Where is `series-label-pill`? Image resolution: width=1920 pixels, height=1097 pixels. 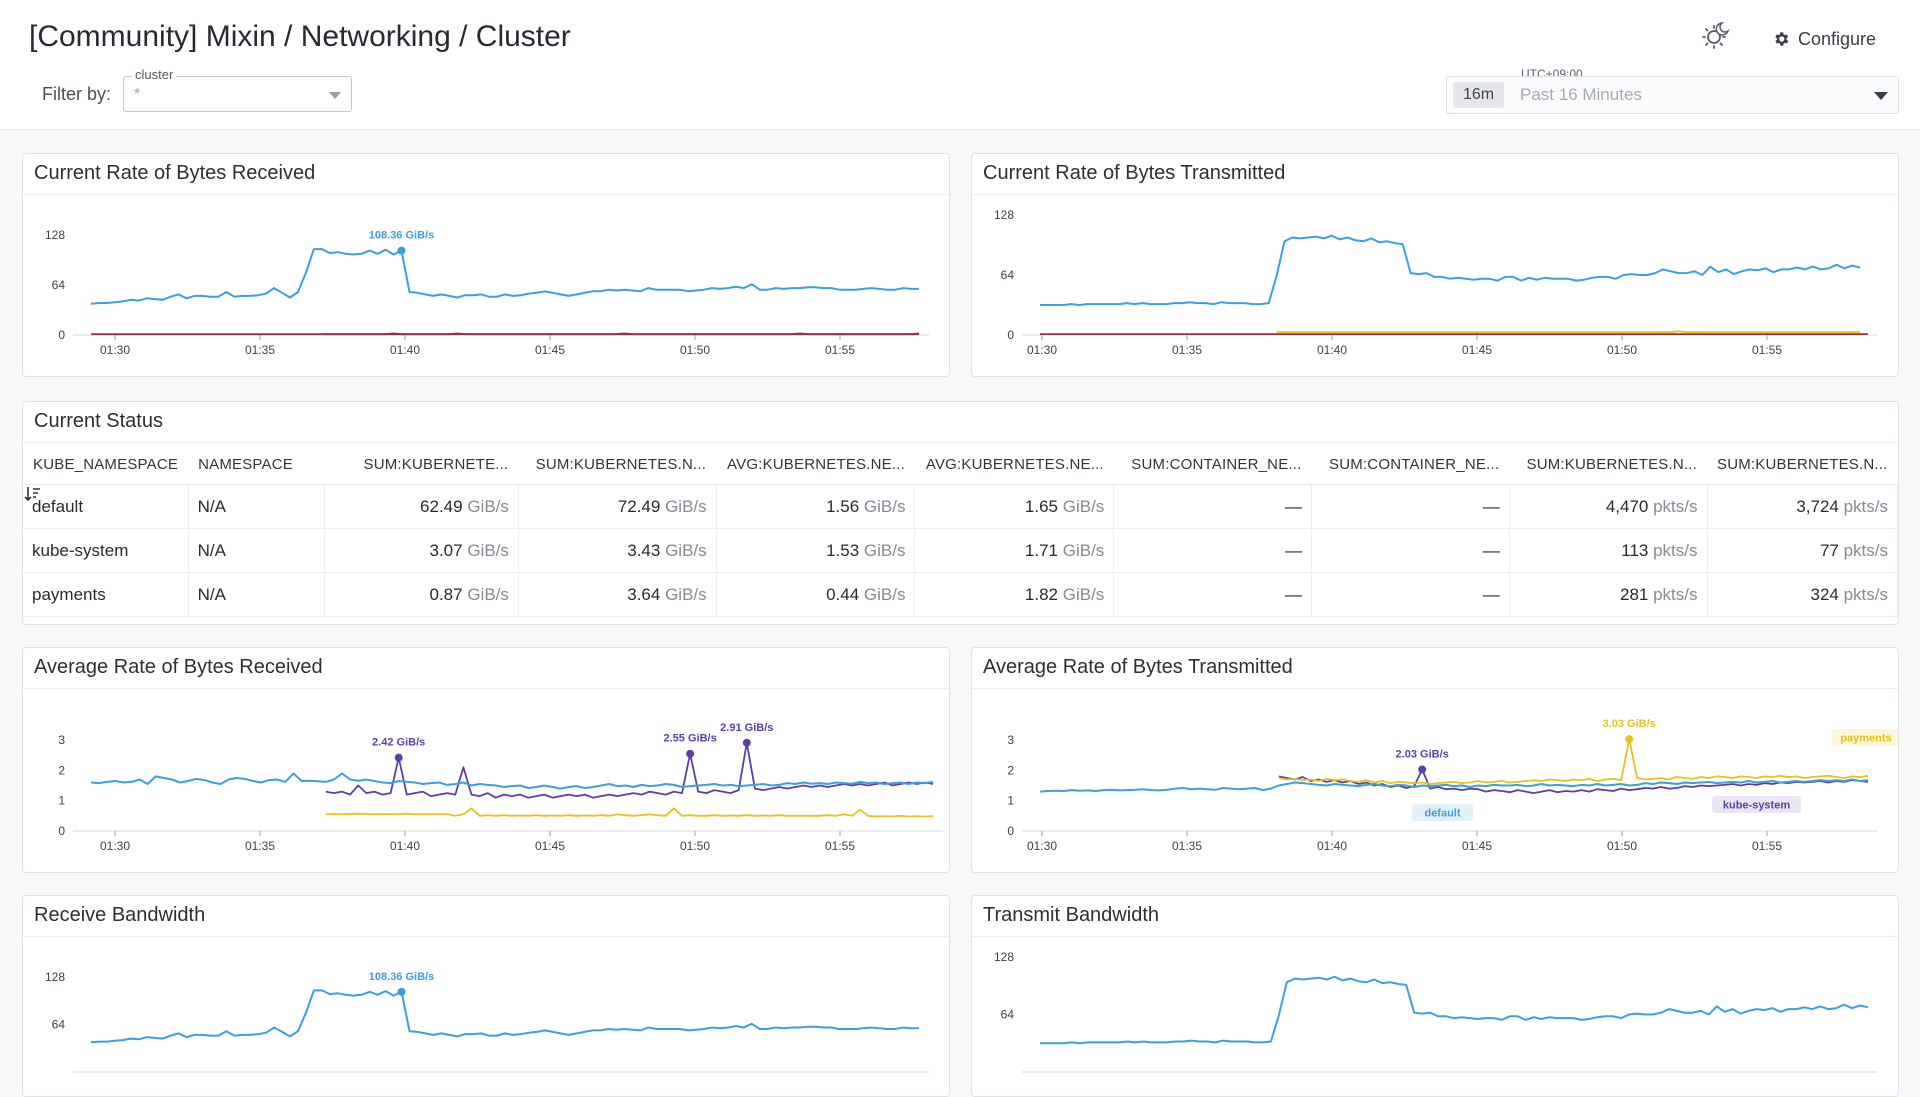
series-label-pill is located at coordinates (1865, 737).